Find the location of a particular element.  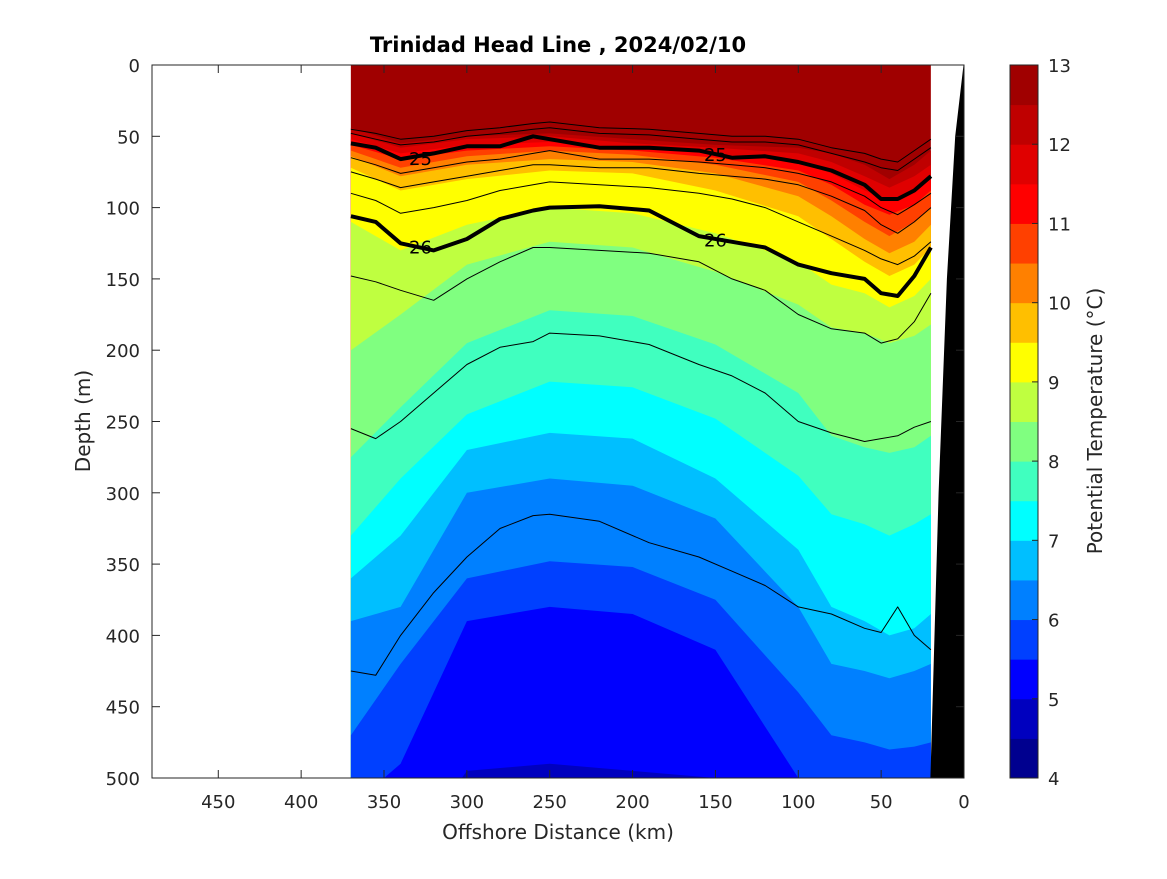

colorbar-tick-label: 12 is located at coordinates (1059, 145).